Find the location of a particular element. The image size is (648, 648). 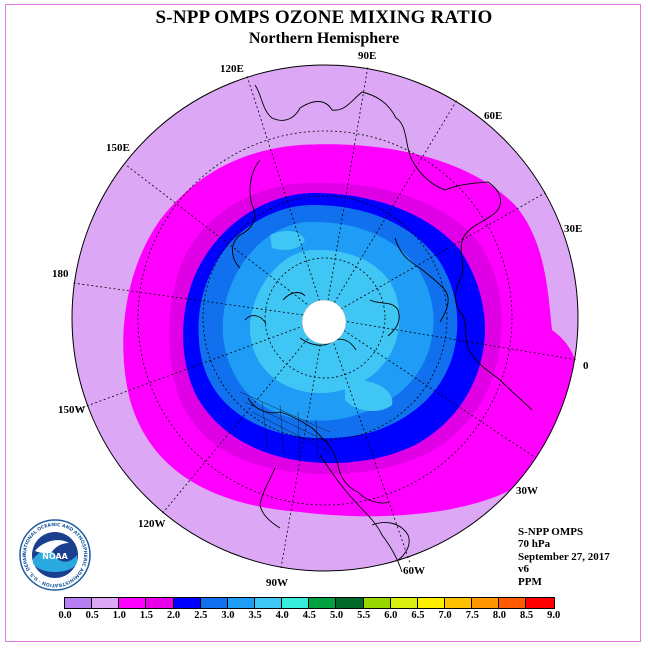

colorbar-tick-label: 6.5 is located at coordinates (418, 615).